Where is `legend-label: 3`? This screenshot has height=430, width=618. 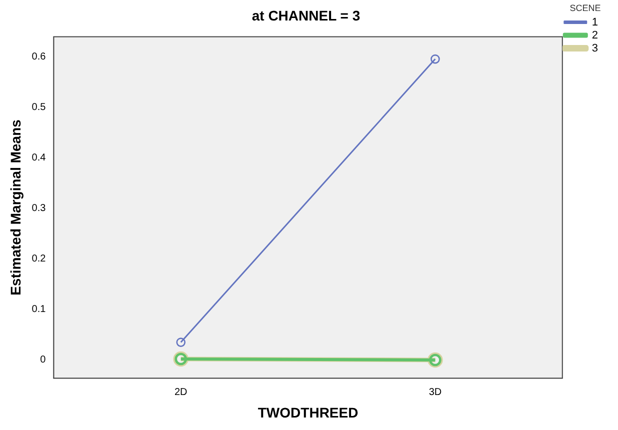
legend-label: 3 is located at coordinates (595, 48).